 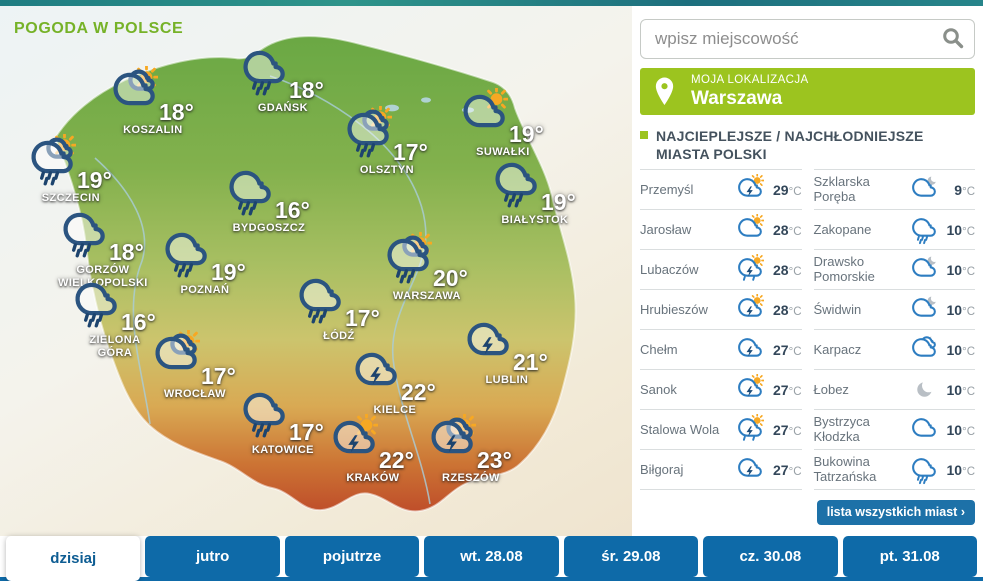 I want to click on day-tab-label: pt. 31.08, so click(x=909, y=556).